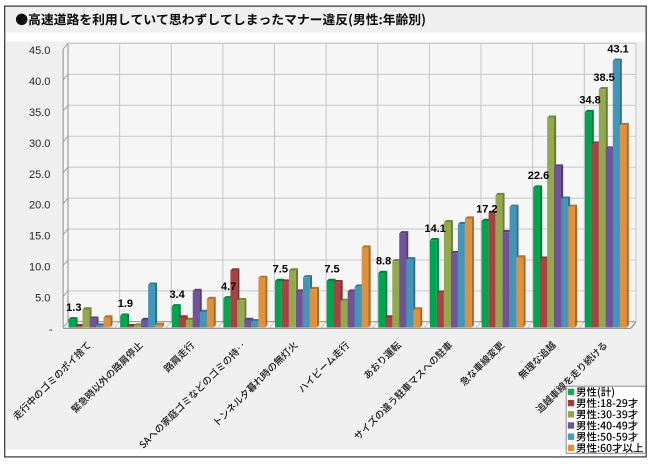 The width and height of the screenshot is (650, 466). Describe the element at coordinates (42, 299) in the screenshot. I see `svg-text: 5.0` at that location.